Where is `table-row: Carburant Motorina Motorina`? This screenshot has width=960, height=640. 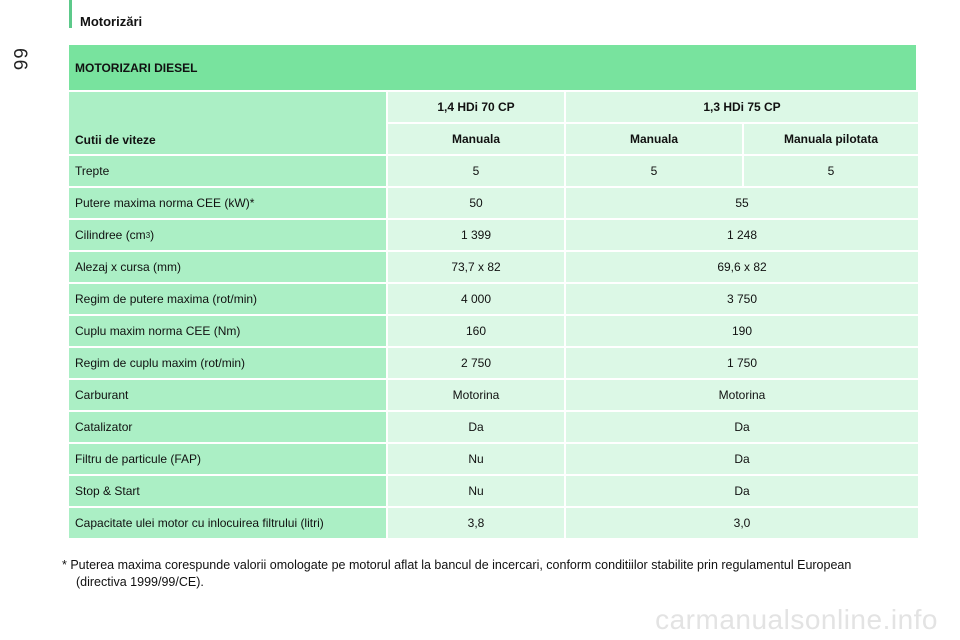 table-row: Carburant Motorina Motorina is located at coordinates (493, 395).